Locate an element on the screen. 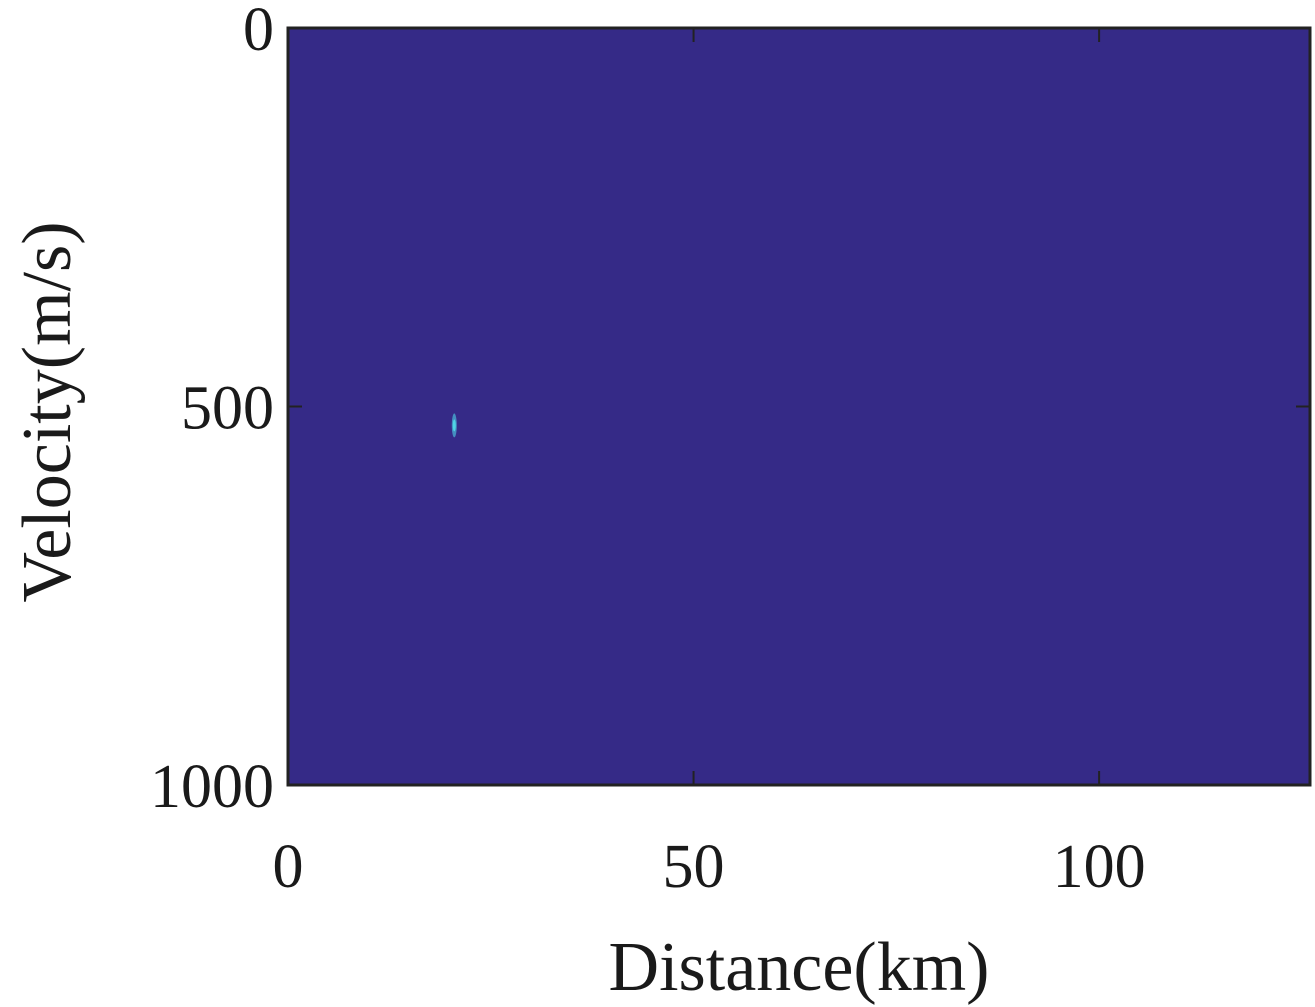 The height and width of the screenshot is (1007, 1315). y-axis-label: Velocity(m/s) is located at coordinates (47, 411).